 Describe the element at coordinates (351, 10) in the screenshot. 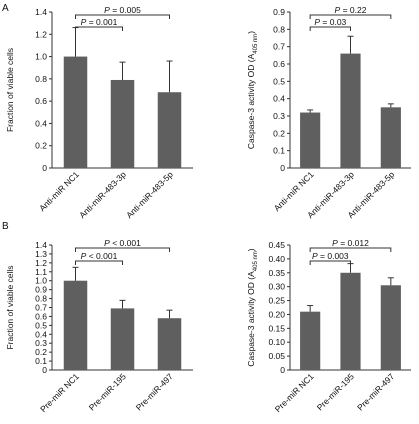

I see `significance-label: P = 0.22` at that location.